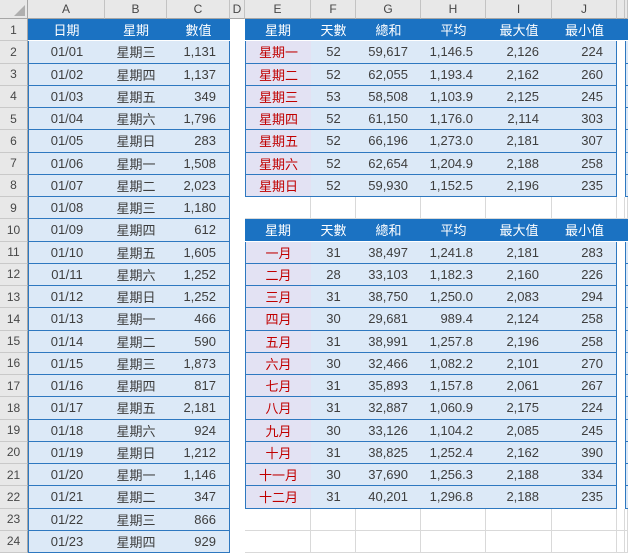 The image size is (628, 553). Describe the element at coordinates (584, 541) in the screenshot. I see `cell-J24` at that location.